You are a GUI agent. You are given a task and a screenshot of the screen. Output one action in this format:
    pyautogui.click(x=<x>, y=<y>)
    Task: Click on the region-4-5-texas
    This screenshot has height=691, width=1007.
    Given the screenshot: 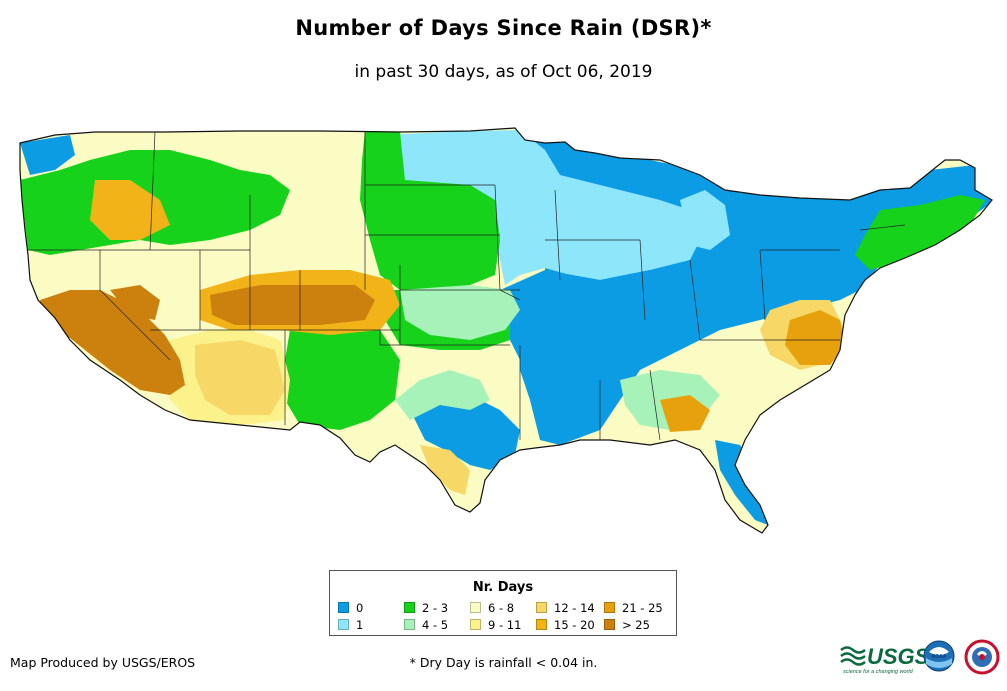 What is the action you would take?
    pyautogui.click(x=442, y=395)
    